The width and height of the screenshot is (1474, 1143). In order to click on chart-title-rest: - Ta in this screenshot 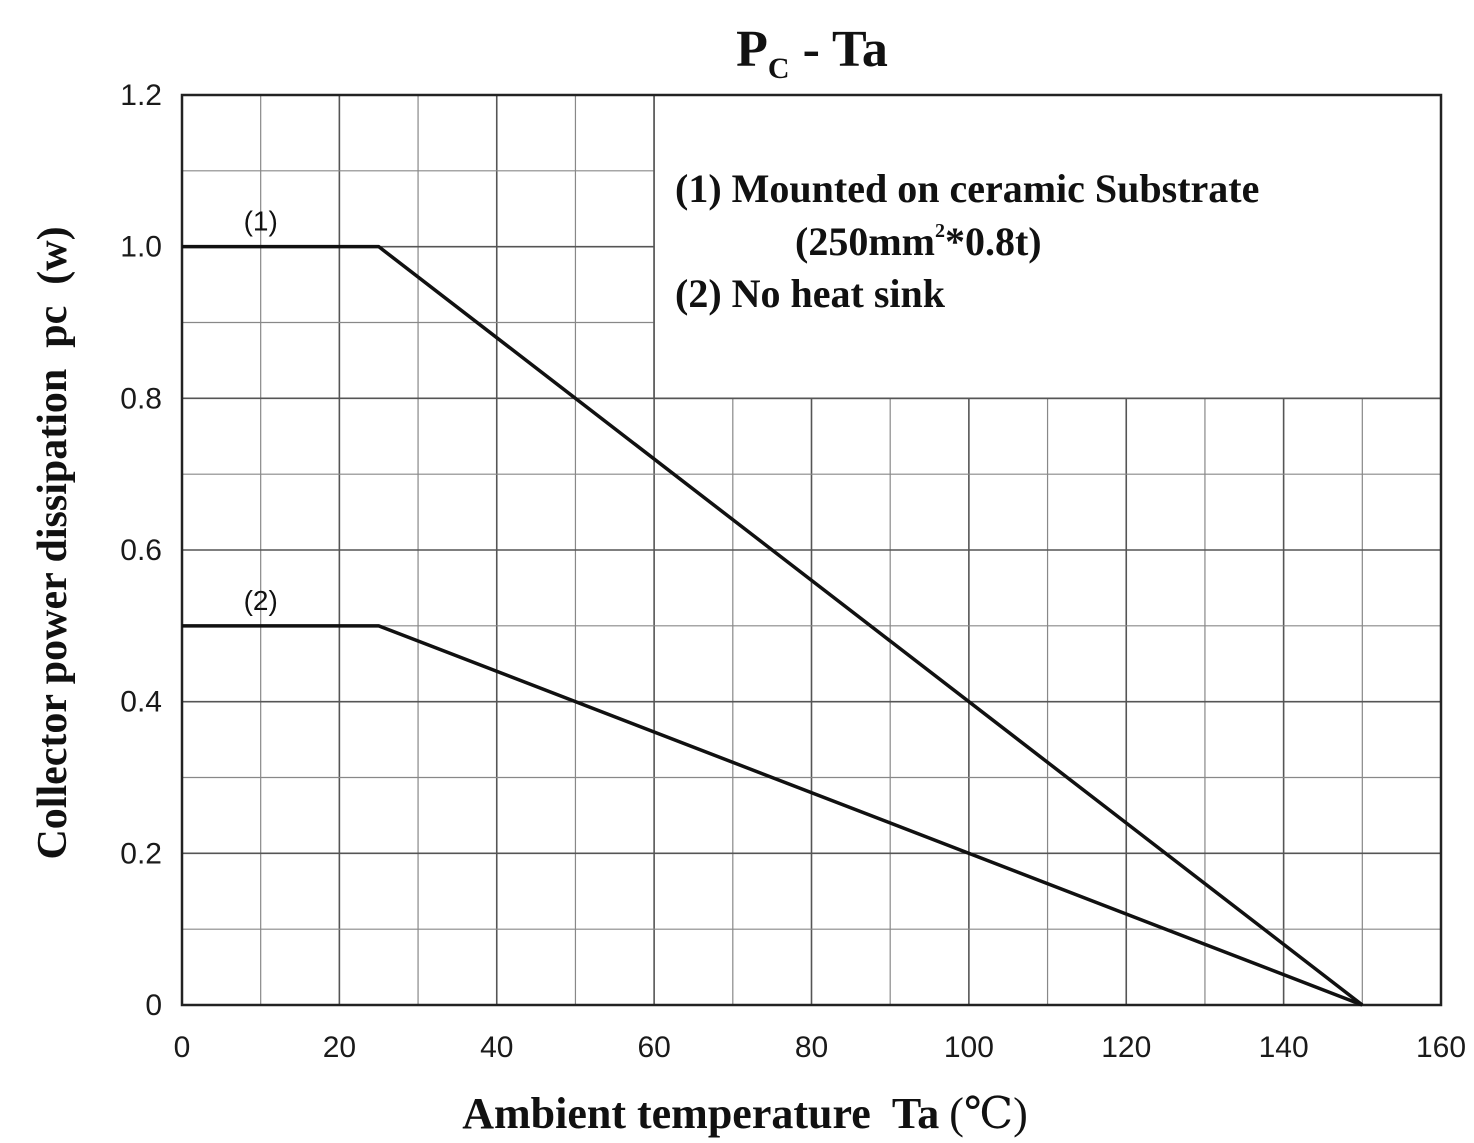, I will do `click(839, 49)`.